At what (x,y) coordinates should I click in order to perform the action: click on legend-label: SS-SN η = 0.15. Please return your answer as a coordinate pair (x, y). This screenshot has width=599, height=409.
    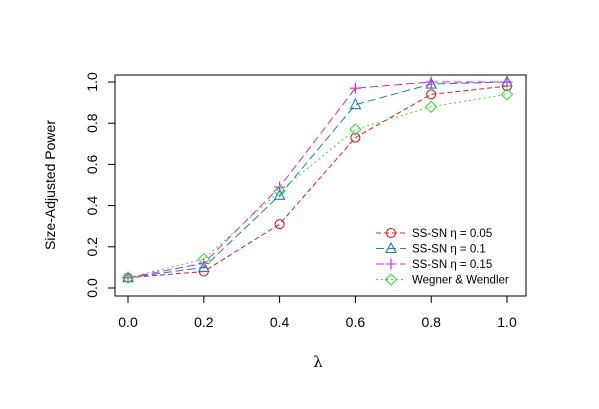
    Looking at the image, I should click on (452, 265).